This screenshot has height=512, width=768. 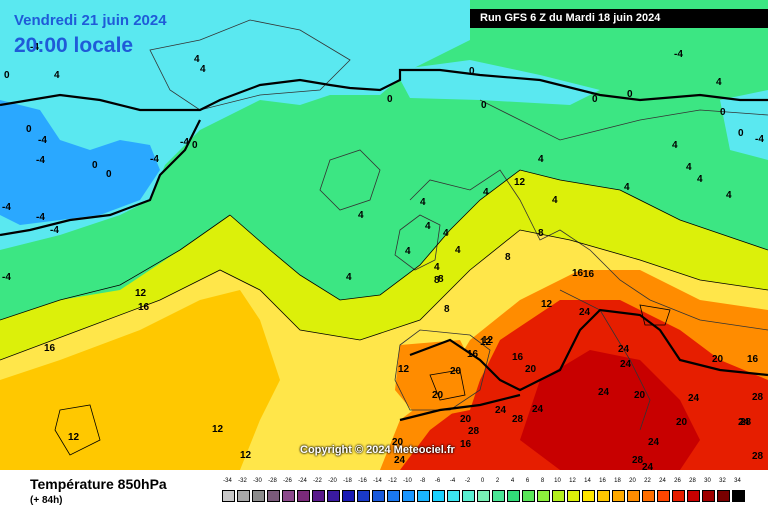 What do you see at coordinates (647, 481) in the screenshot?
I see `color-scale-label: 22` at bounding box center [647, 481].